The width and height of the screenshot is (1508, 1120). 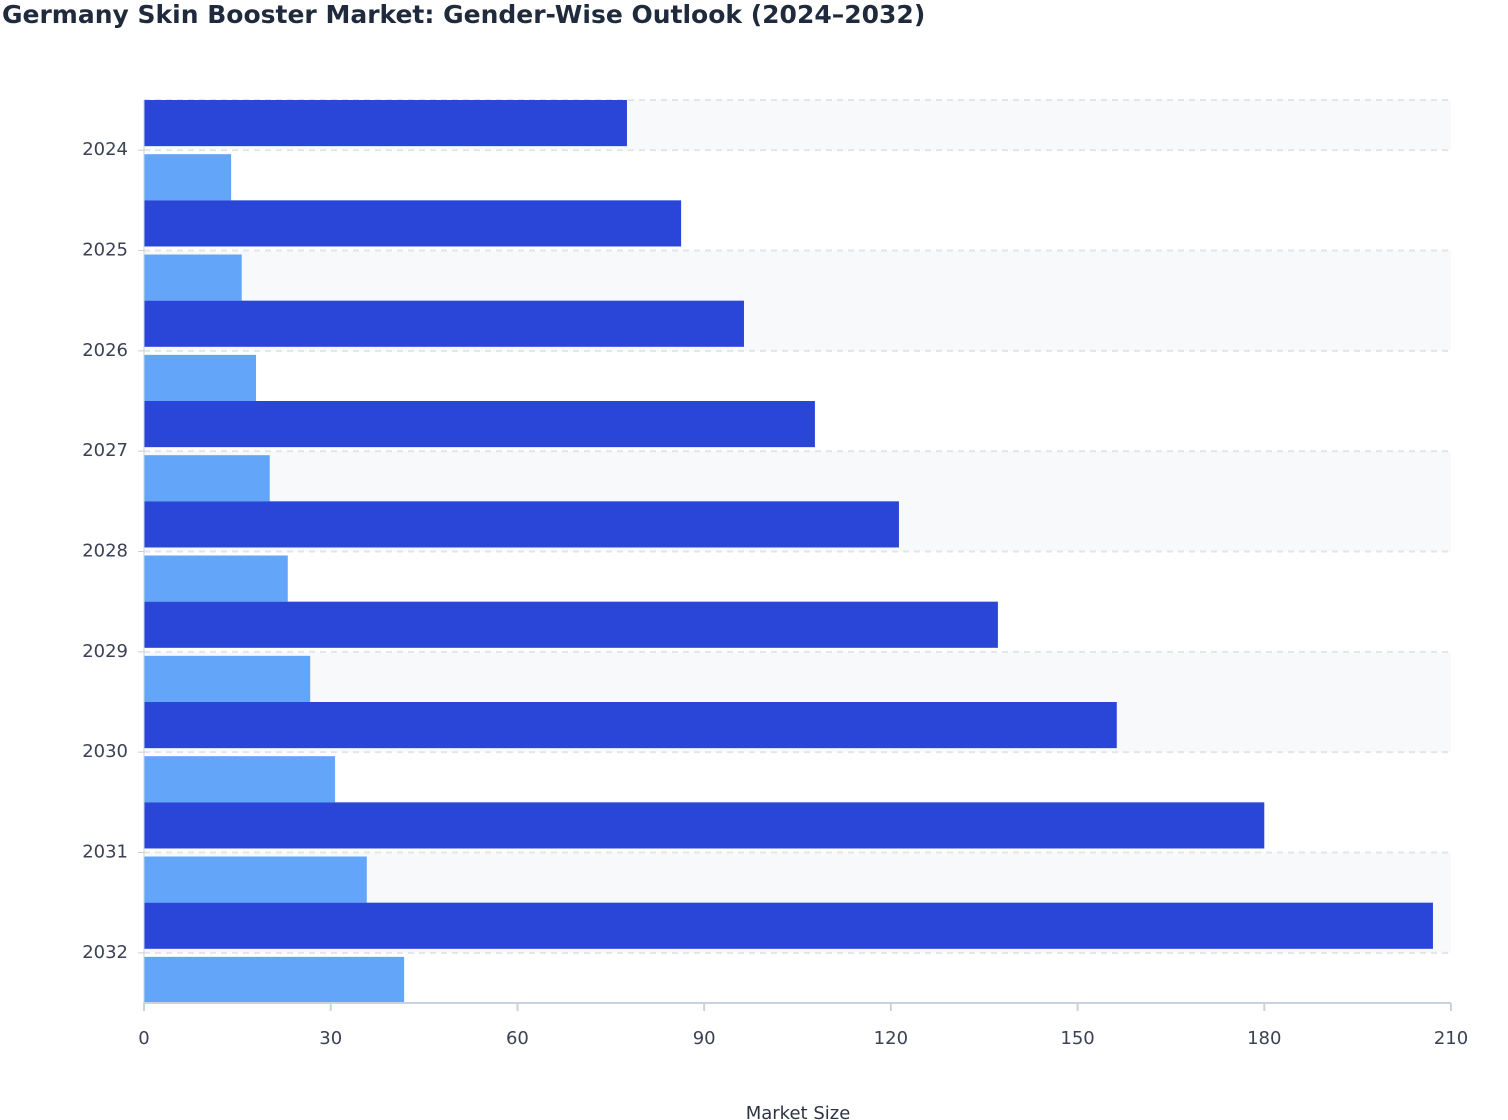 What do you see at coordinates (891, 1038) in the screenshot?
I see `x-tick-label: 120` at bounding box center [891, 1038].